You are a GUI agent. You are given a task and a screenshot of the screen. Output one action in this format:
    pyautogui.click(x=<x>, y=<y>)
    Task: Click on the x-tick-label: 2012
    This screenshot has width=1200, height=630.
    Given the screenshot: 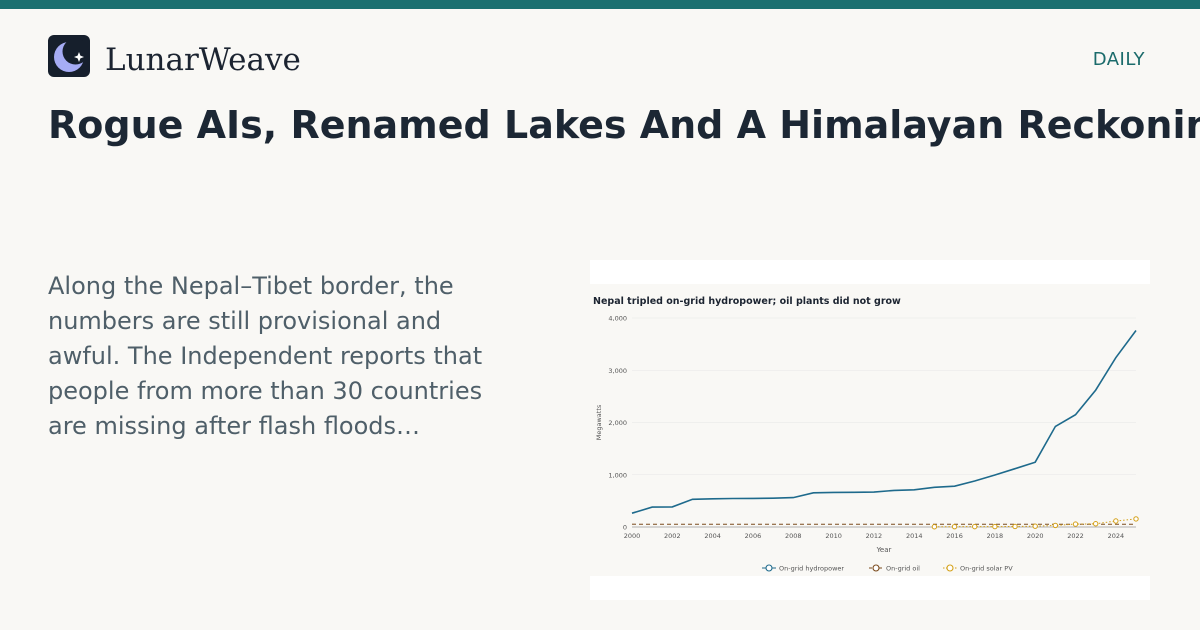 What is the action you would take?
    pyautogui.click(x=874, y=536)
    